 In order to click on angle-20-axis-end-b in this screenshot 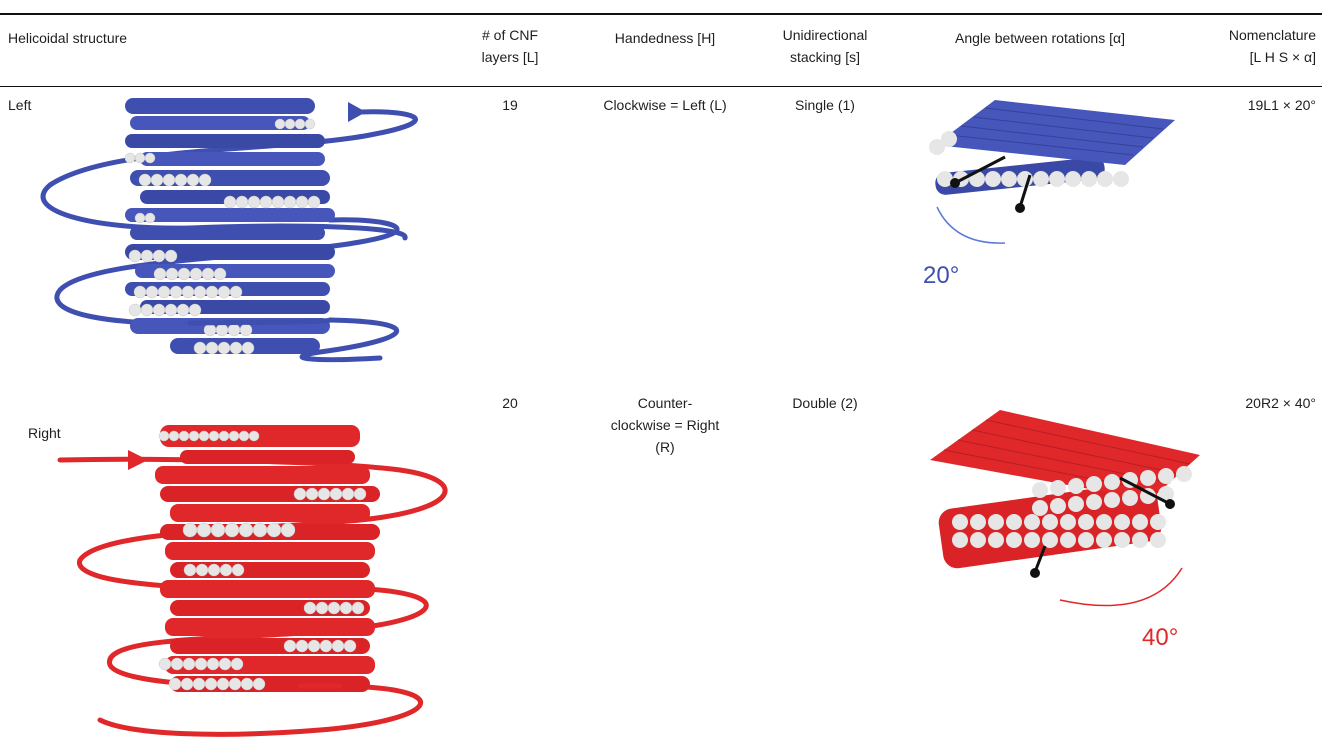, I will do `click(1020, 208)`.